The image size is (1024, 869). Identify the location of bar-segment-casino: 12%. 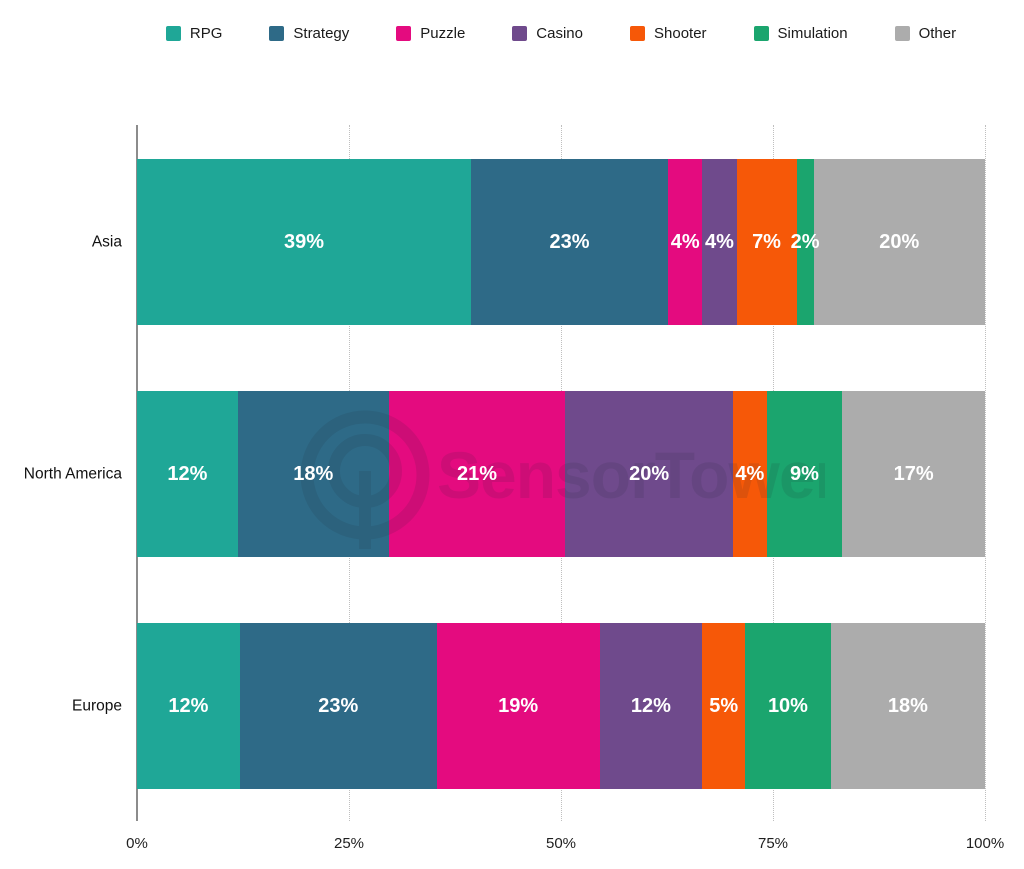
(651, 706).